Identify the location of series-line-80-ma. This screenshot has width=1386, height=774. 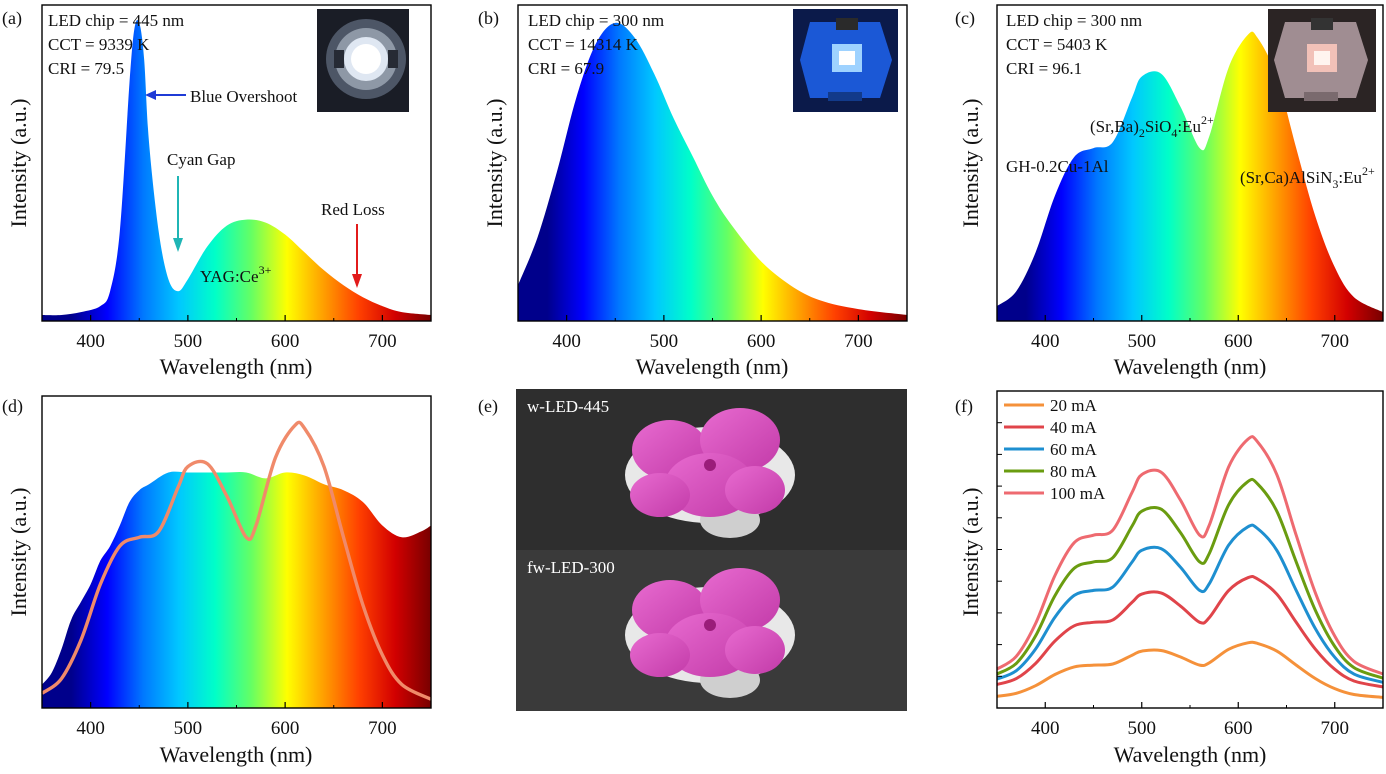
(1190, 578).